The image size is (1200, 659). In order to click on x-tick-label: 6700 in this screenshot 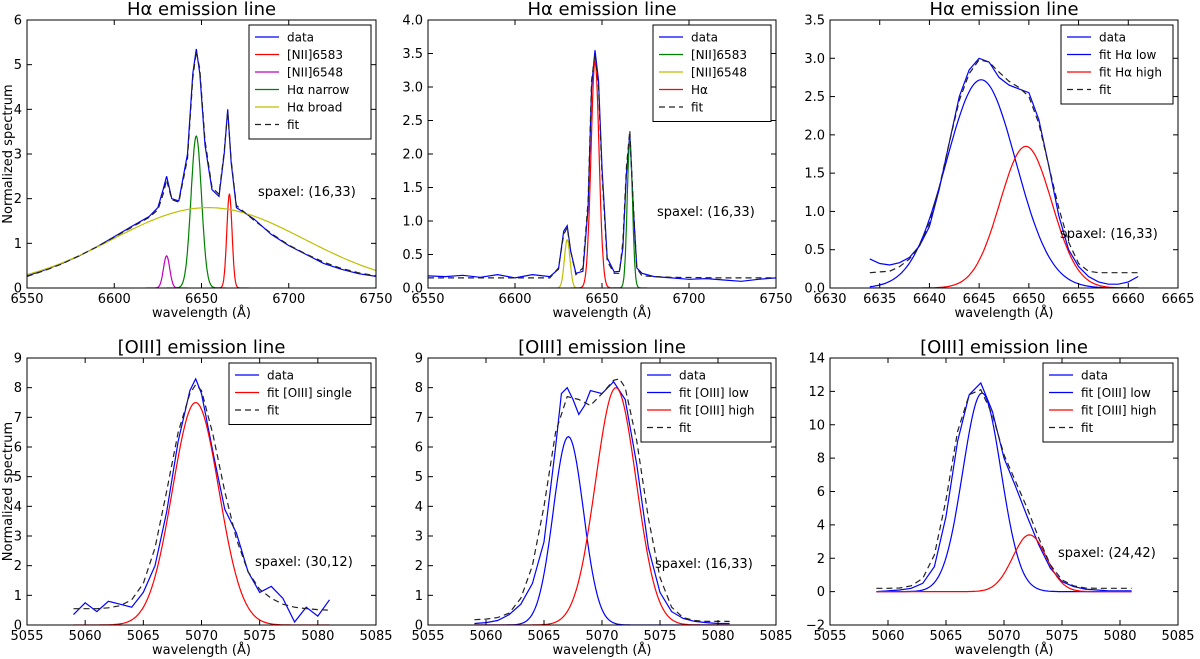, I will do `click(688, 299)`.